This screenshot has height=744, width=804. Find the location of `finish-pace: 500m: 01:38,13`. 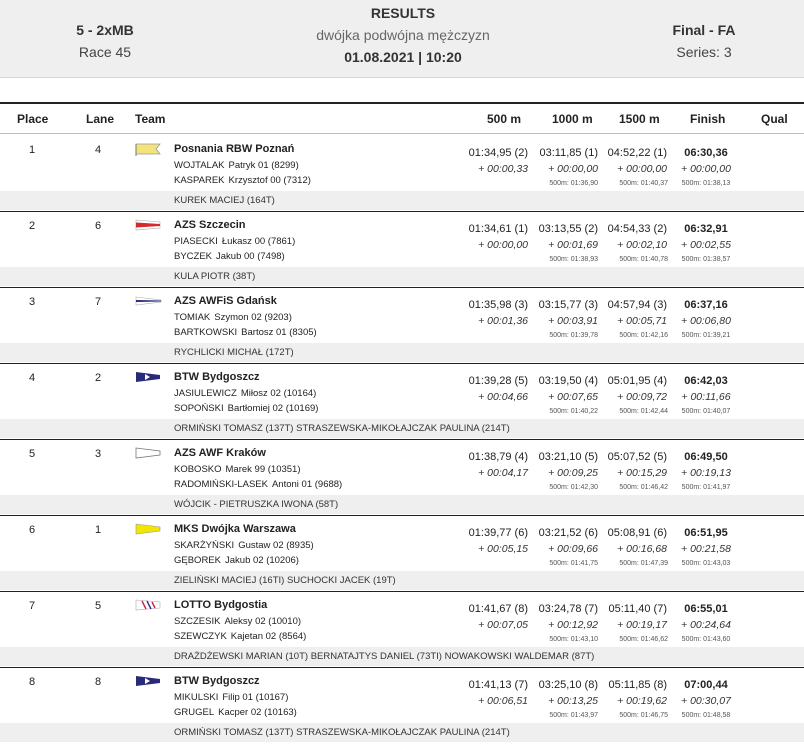

finish-pace: 500m: 01:38,13 is located at coordinates (706, 183).